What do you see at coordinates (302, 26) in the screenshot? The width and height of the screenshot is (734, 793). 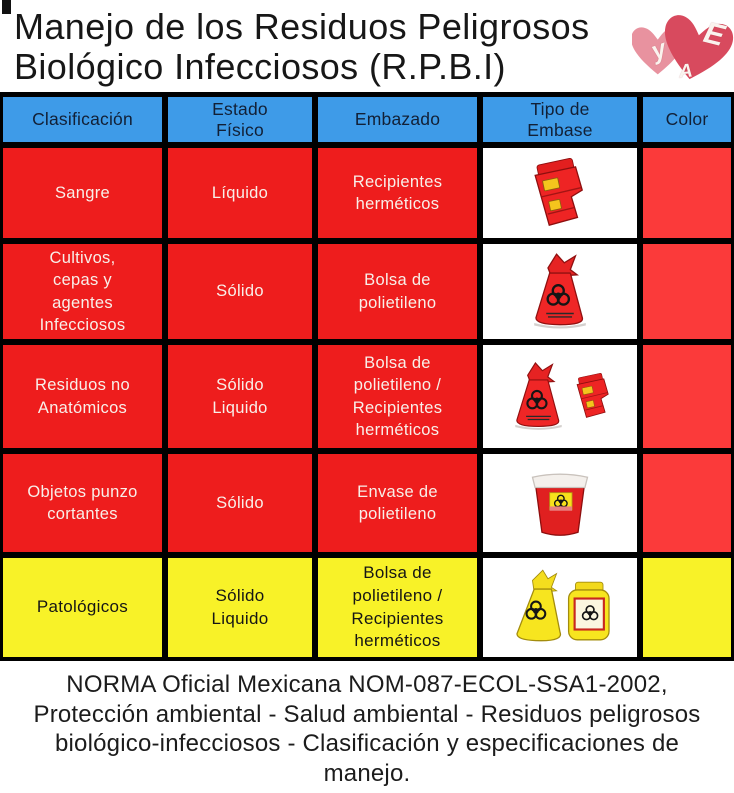 I see `page-title-line1: Manejo de los Residuos Peligrosos` at bounding box center [302, 26].